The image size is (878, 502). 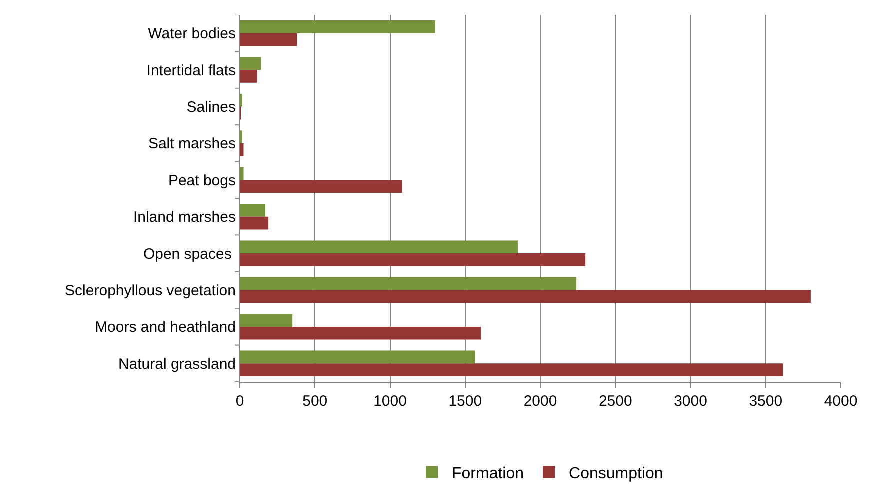 I want to click on y-tick-label: Moors and heathland, so click(x=165, y=327).